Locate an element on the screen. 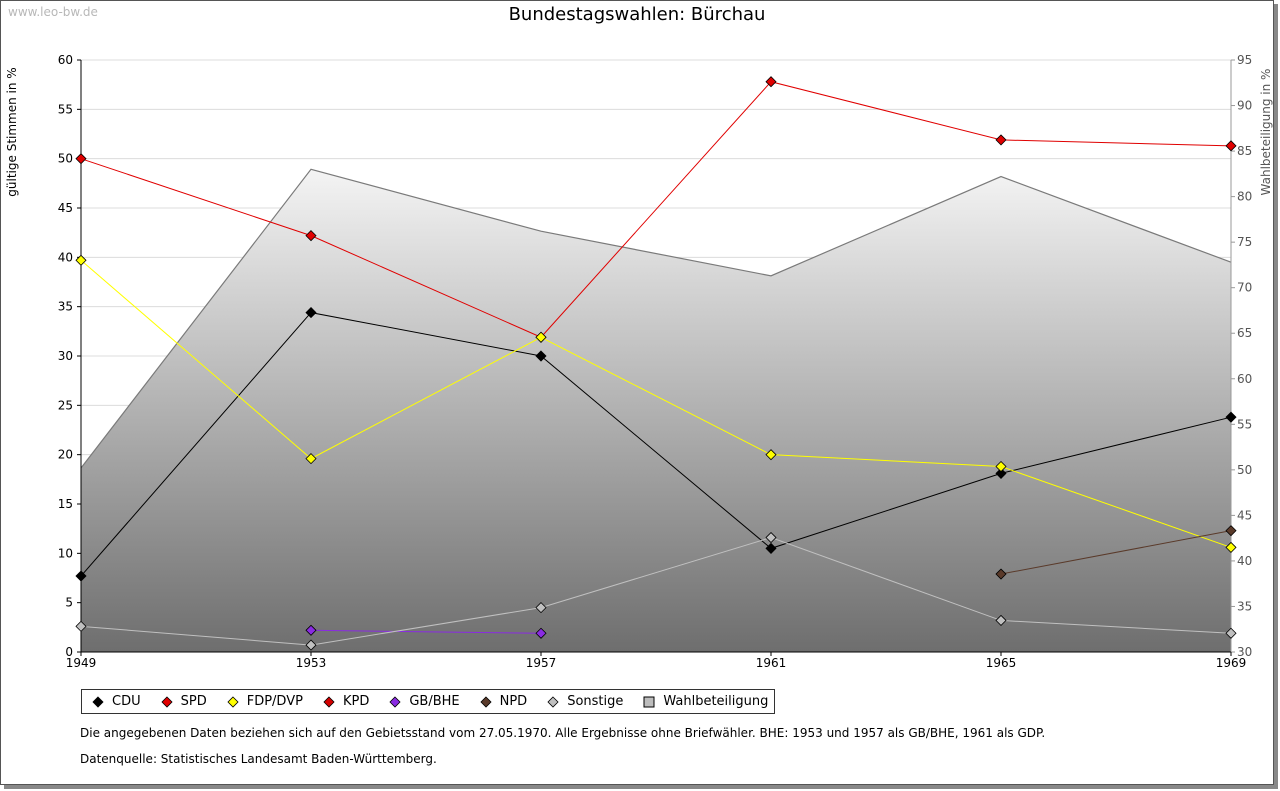 The height and width of the screenshot is (791, 1280). left-tick-label: 50 is located at coordinates (65, 159).